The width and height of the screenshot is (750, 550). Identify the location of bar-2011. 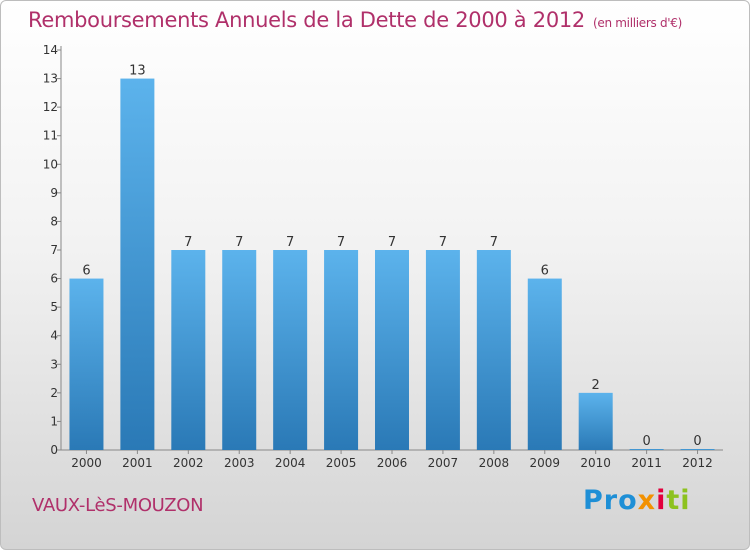
(646, 449).